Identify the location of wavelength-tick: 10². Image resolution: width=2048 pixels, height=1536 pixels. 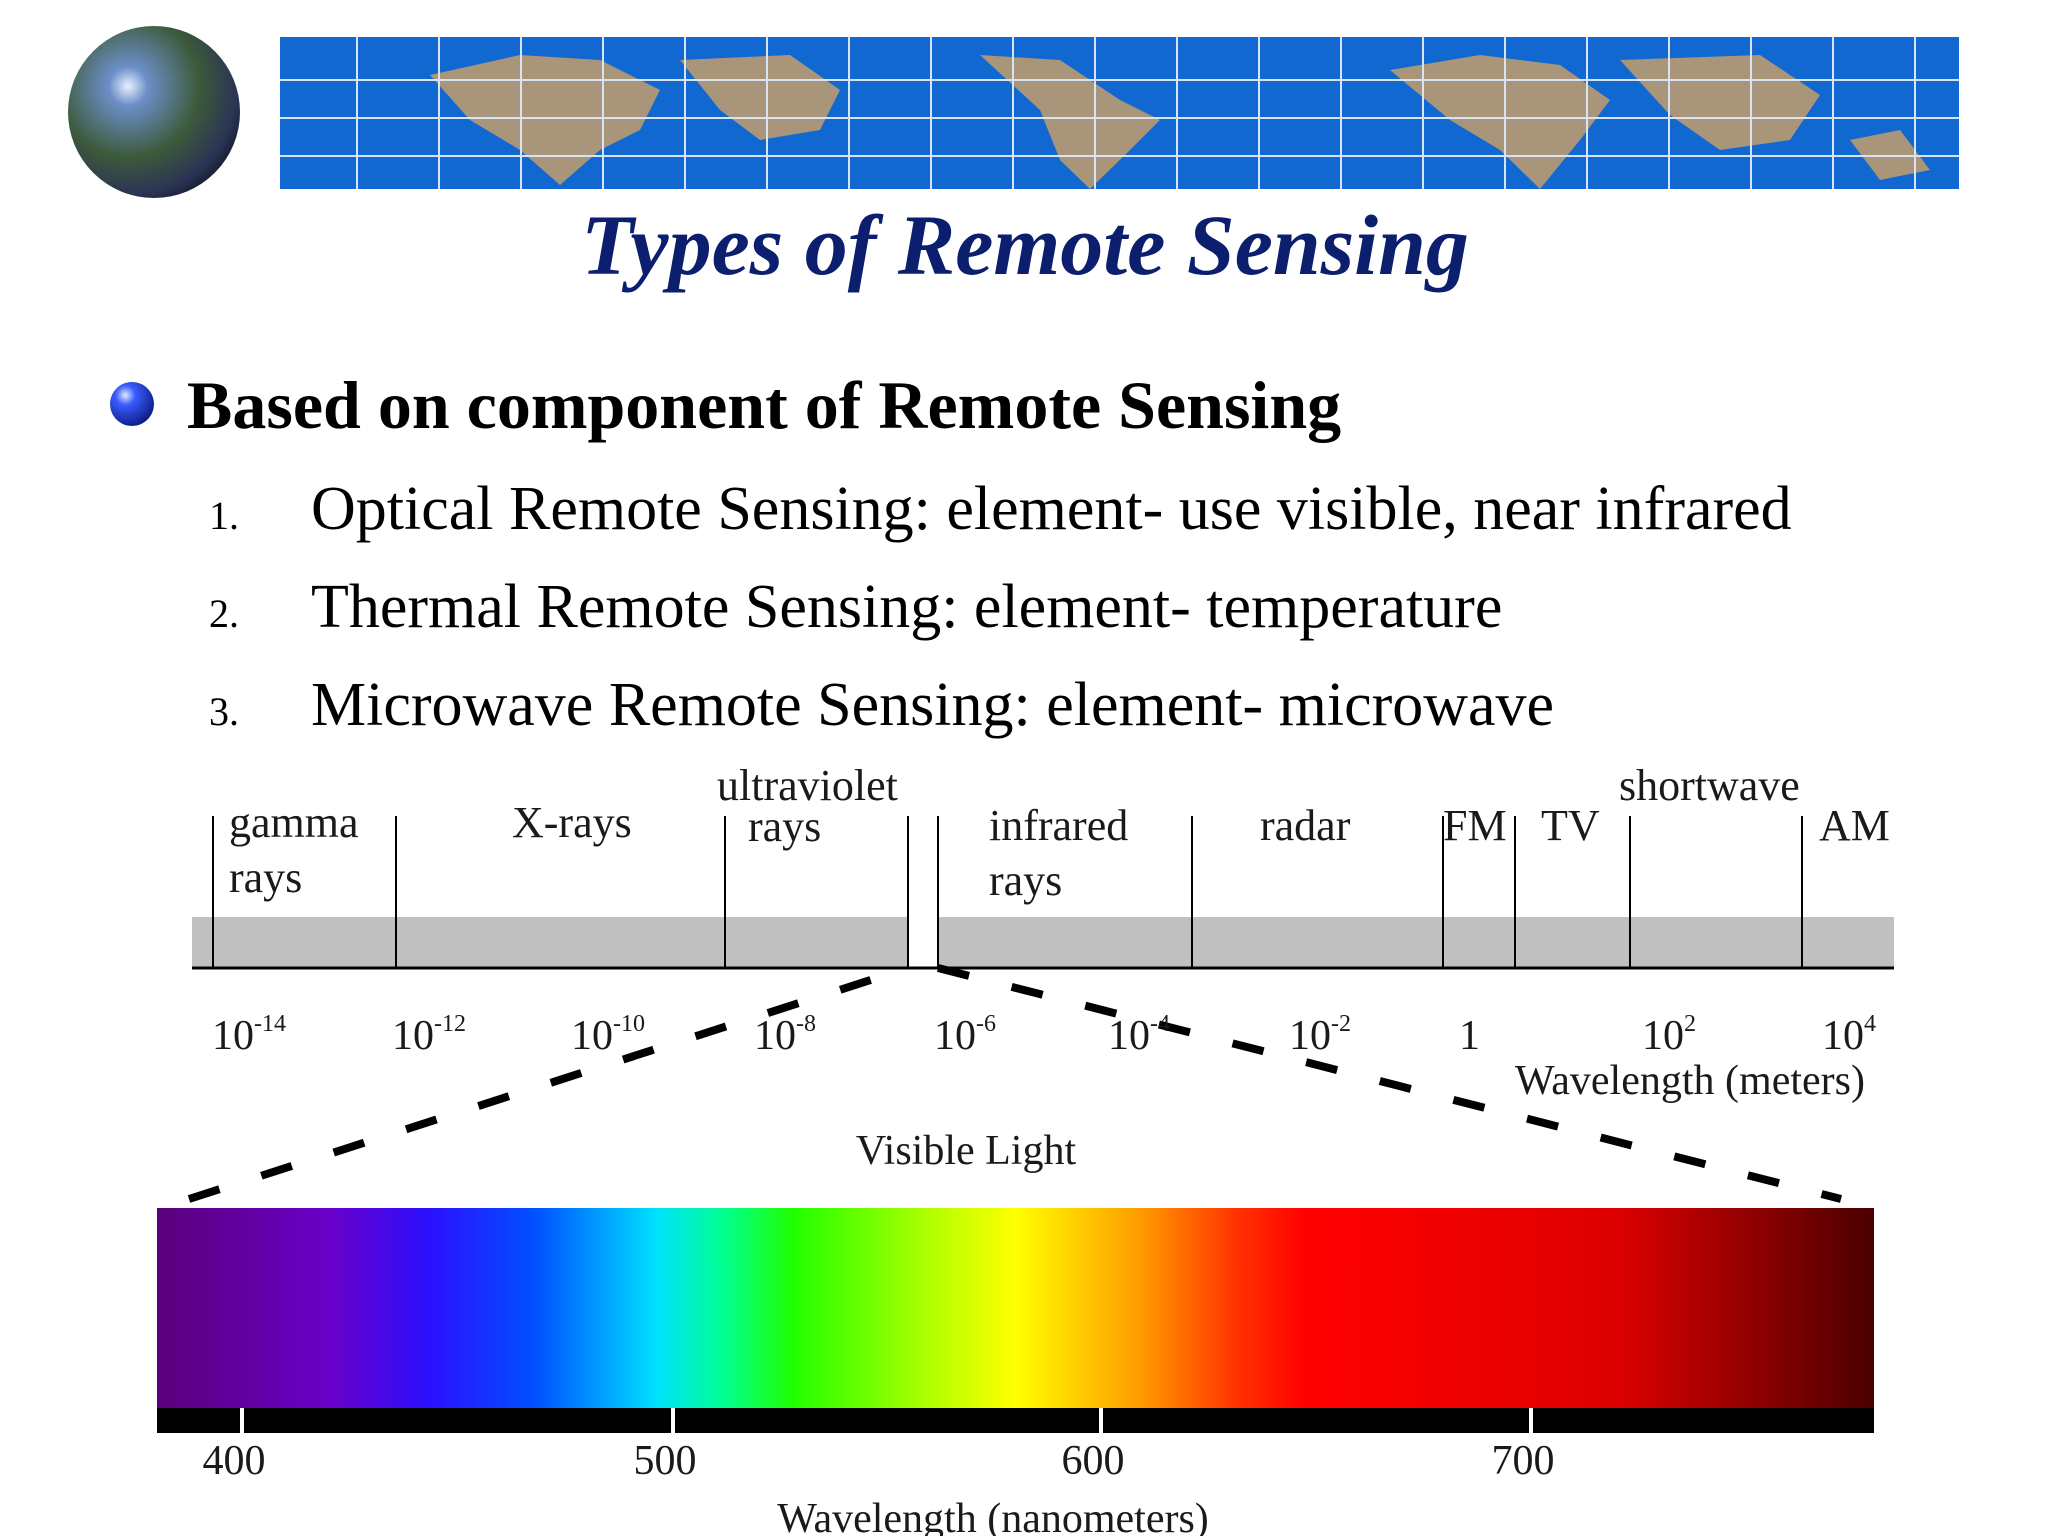
(1669, 1035).